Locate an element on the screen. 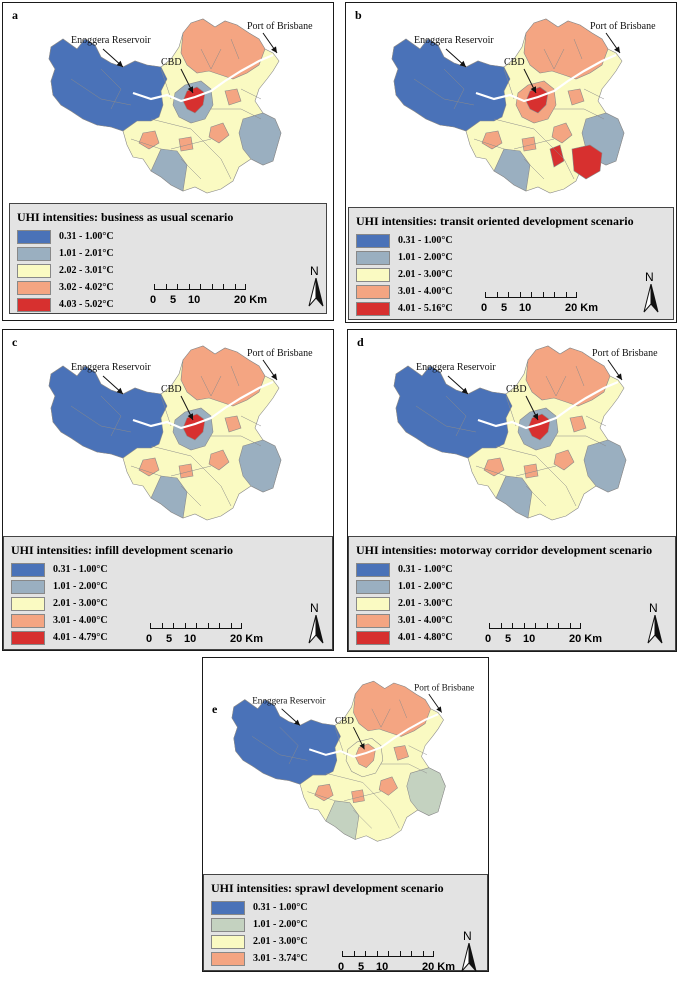 The width and height of the screenshot is (679, 985). map-region-northeast is located at coordinates (223, 49).